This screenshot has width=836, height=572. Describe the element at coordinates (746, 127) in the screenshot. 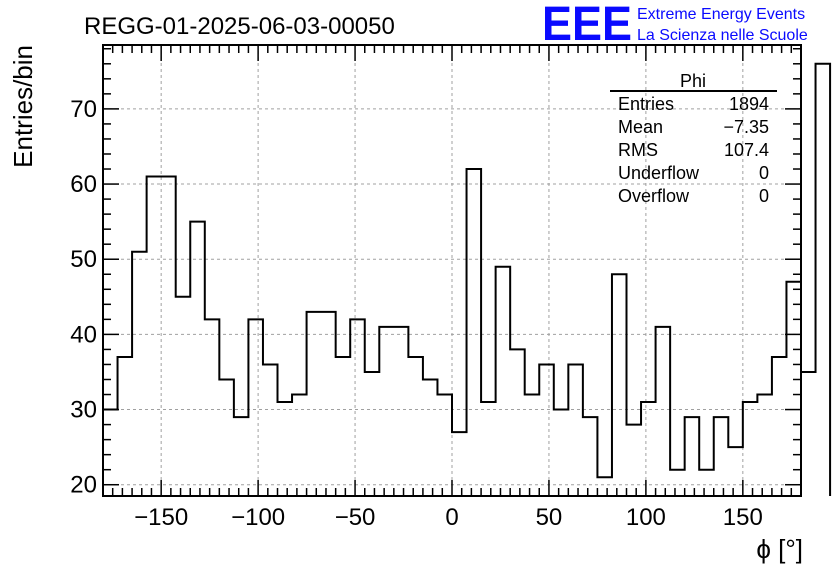

I see `stats-value-mean: −7.35` at that location.